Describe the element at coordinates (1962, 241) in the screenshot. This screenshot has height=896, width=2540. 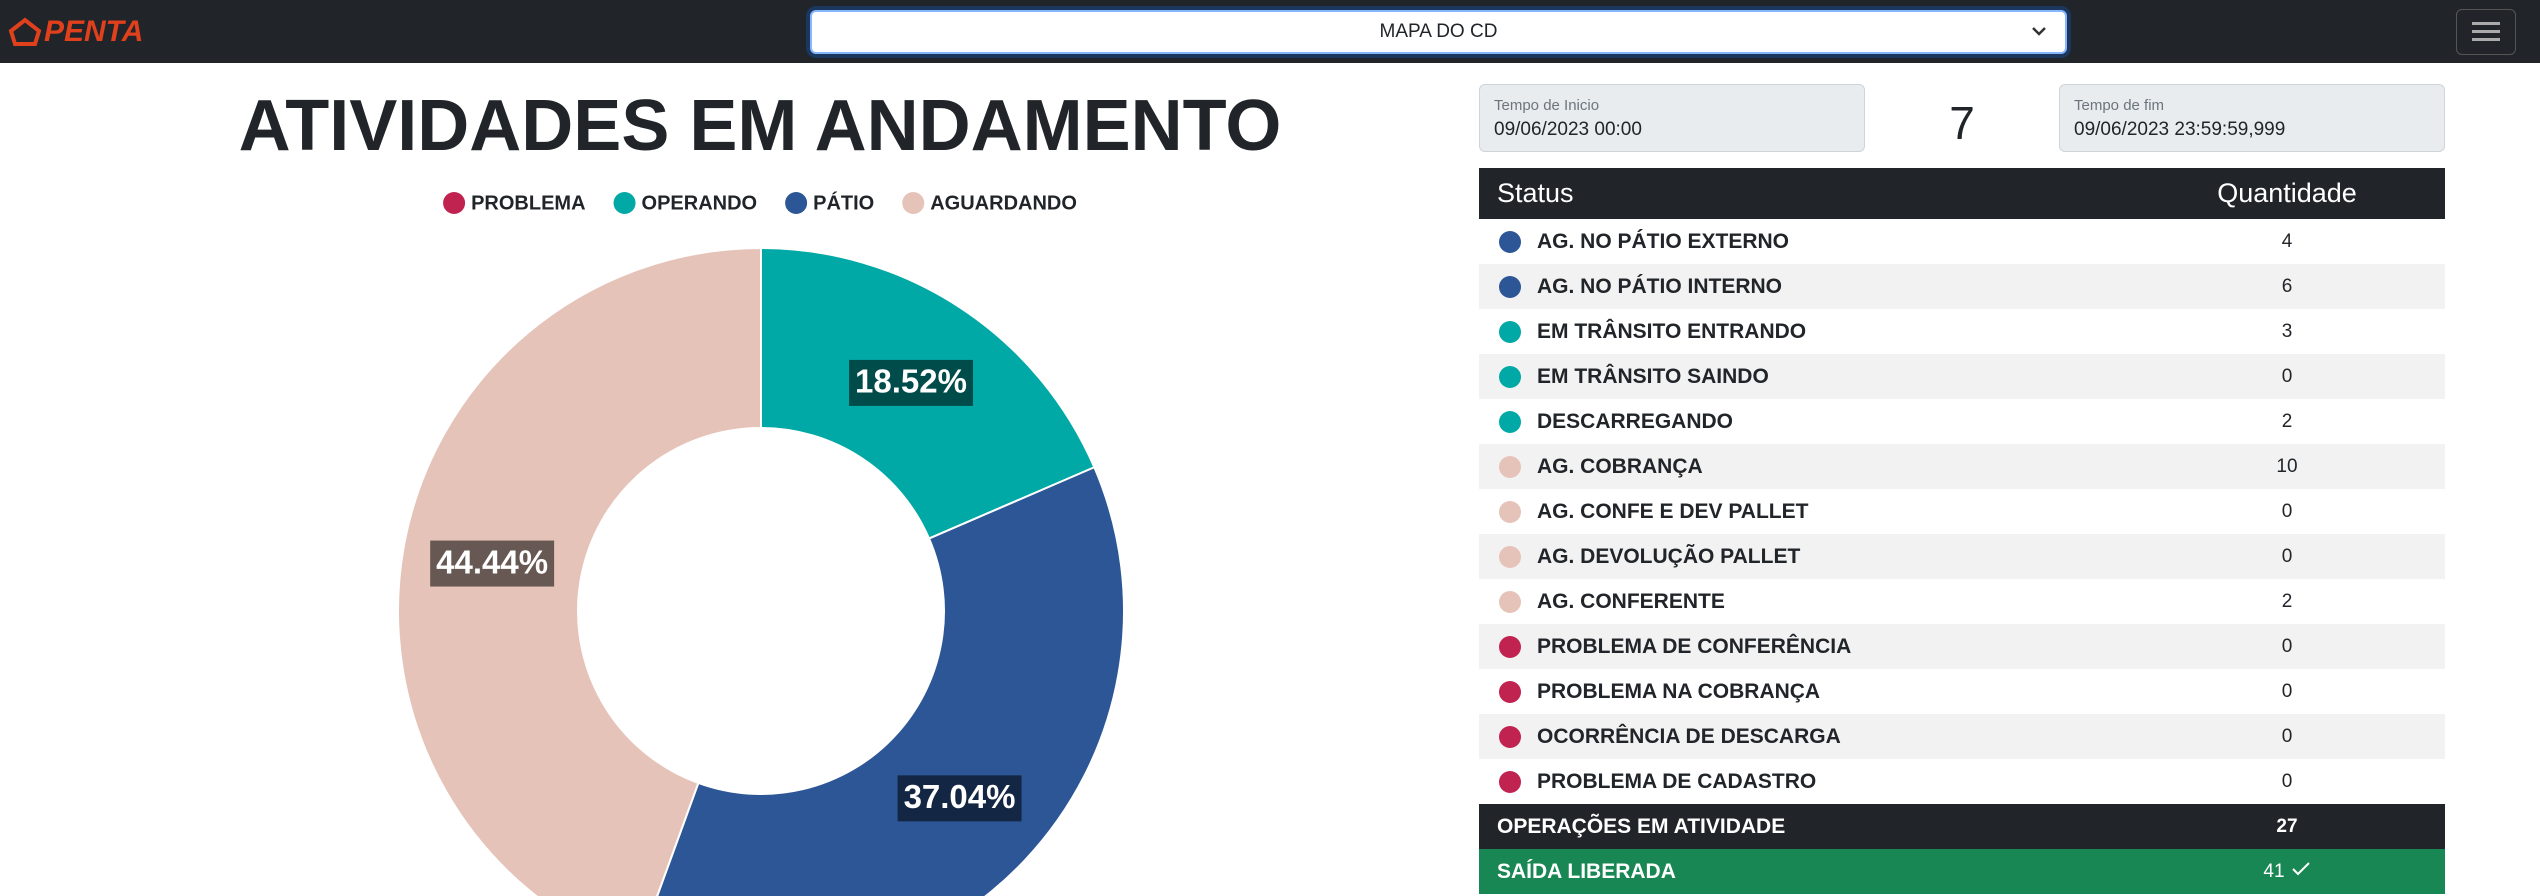
I see `table-row: AG. NO PÁTIO EXTERNO 4` at that location.